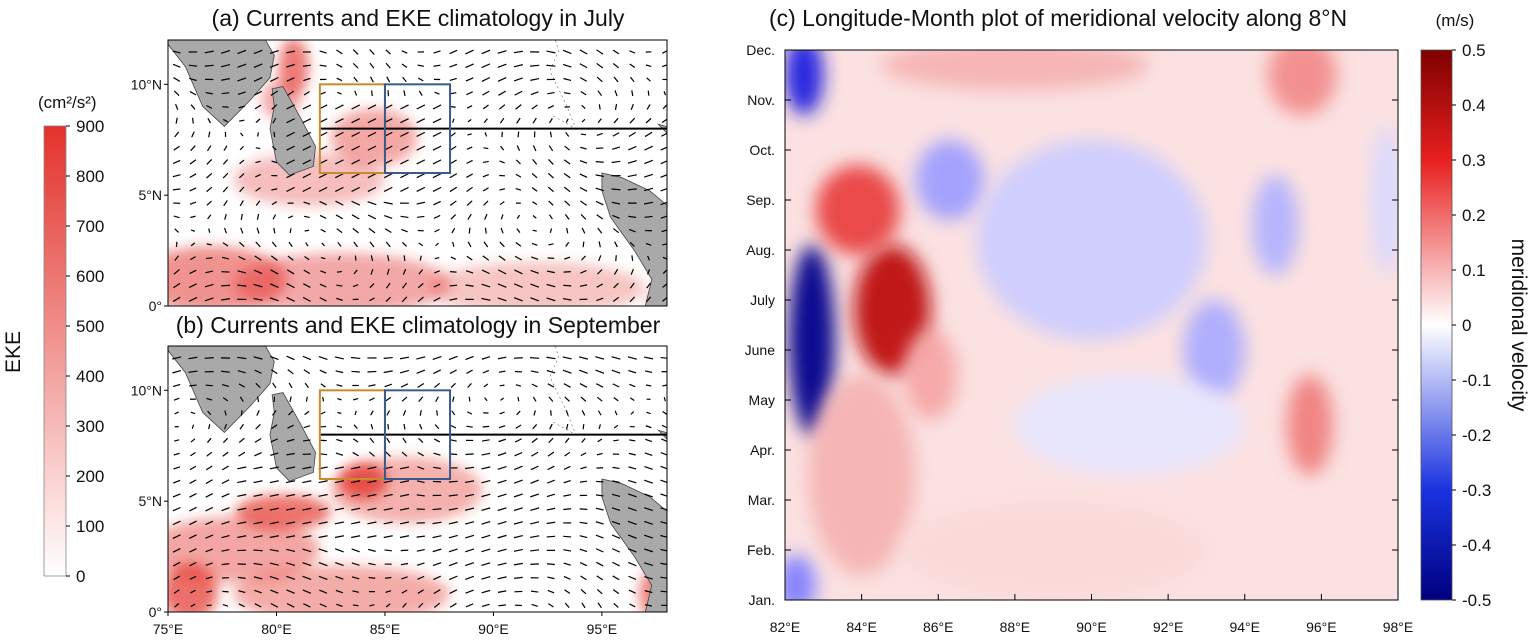 This screenshot has width=1535, height=642. I want to click on month-tick-label: Apr., so click(762, 450).